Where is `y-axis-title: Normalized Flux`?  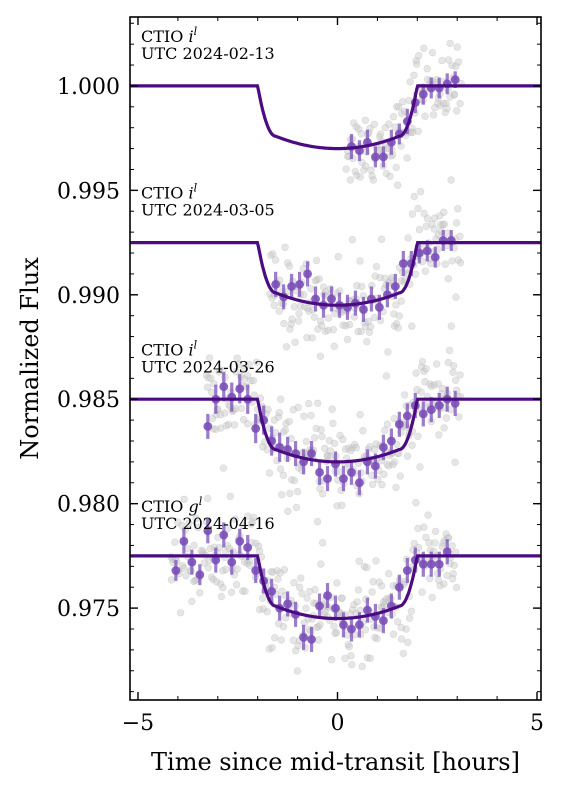
y-axis-title: Normalized Flux is located at coordinates (30, 358).